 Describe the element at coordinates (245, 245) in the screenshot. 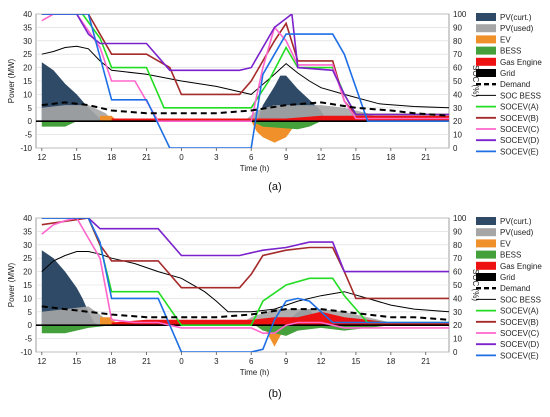

I see `soc-line-ev-d` at that location.